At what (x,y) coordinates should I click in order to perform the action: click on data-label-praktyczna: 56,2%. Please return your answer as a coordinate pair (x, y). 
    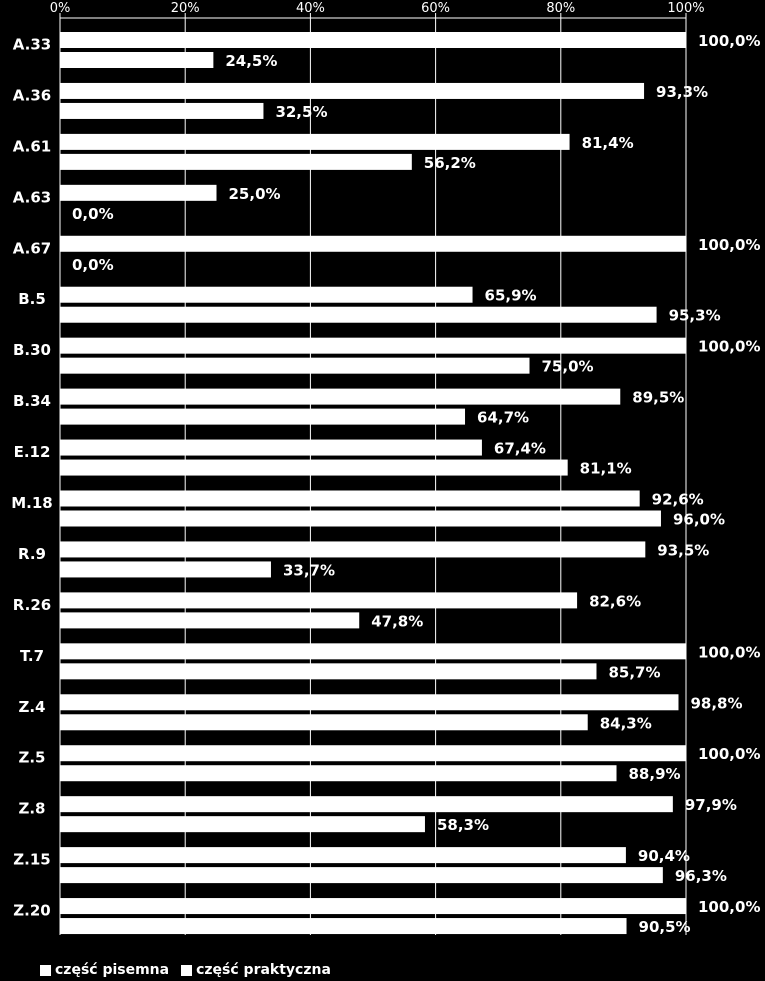
    Looking at the image, I should click on (450, 163).